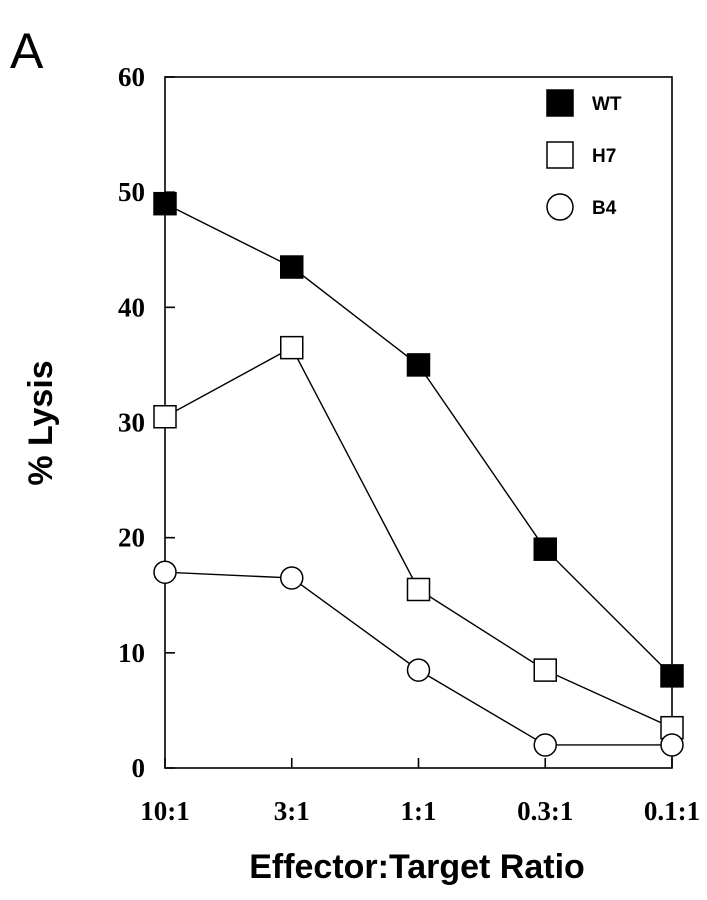 The width and height of the screenshot is (707, 900). I want to click on legend-label-H7: H7, so click(604, 156).